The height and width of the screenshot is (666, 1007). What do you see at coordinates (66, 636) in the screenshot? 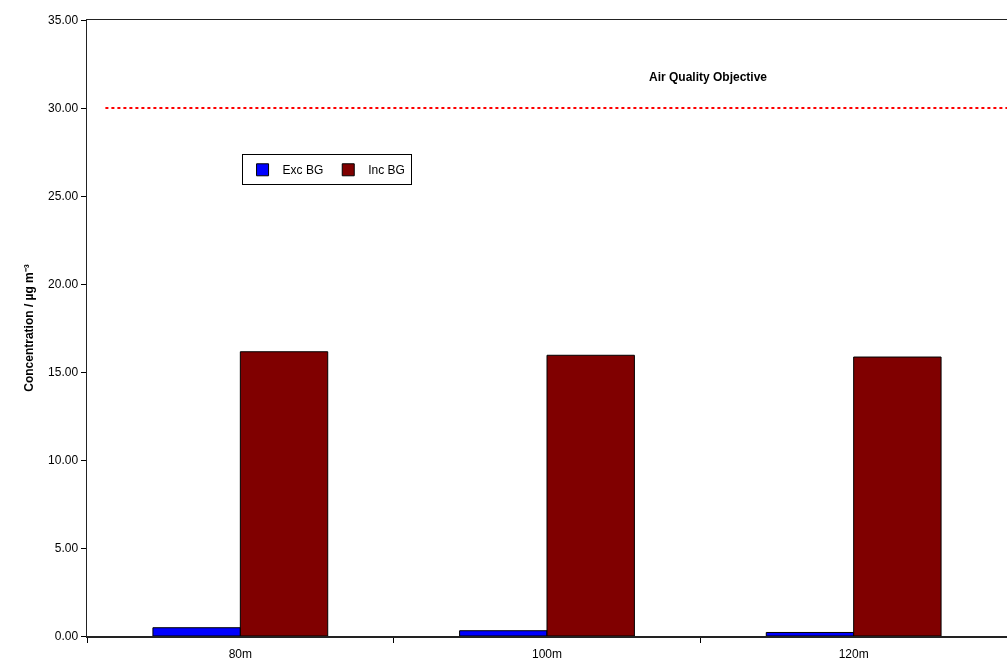
I see `y-tick-label: 0.00` at bounding box center [66, 636].